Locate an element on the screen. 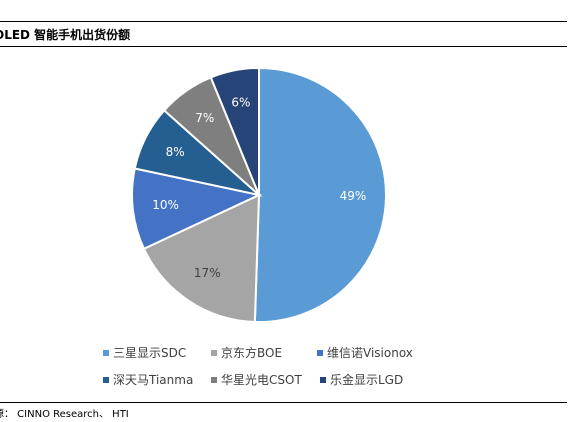  legend-item: 华星光电CSOT is located at coordinates (256, 379).